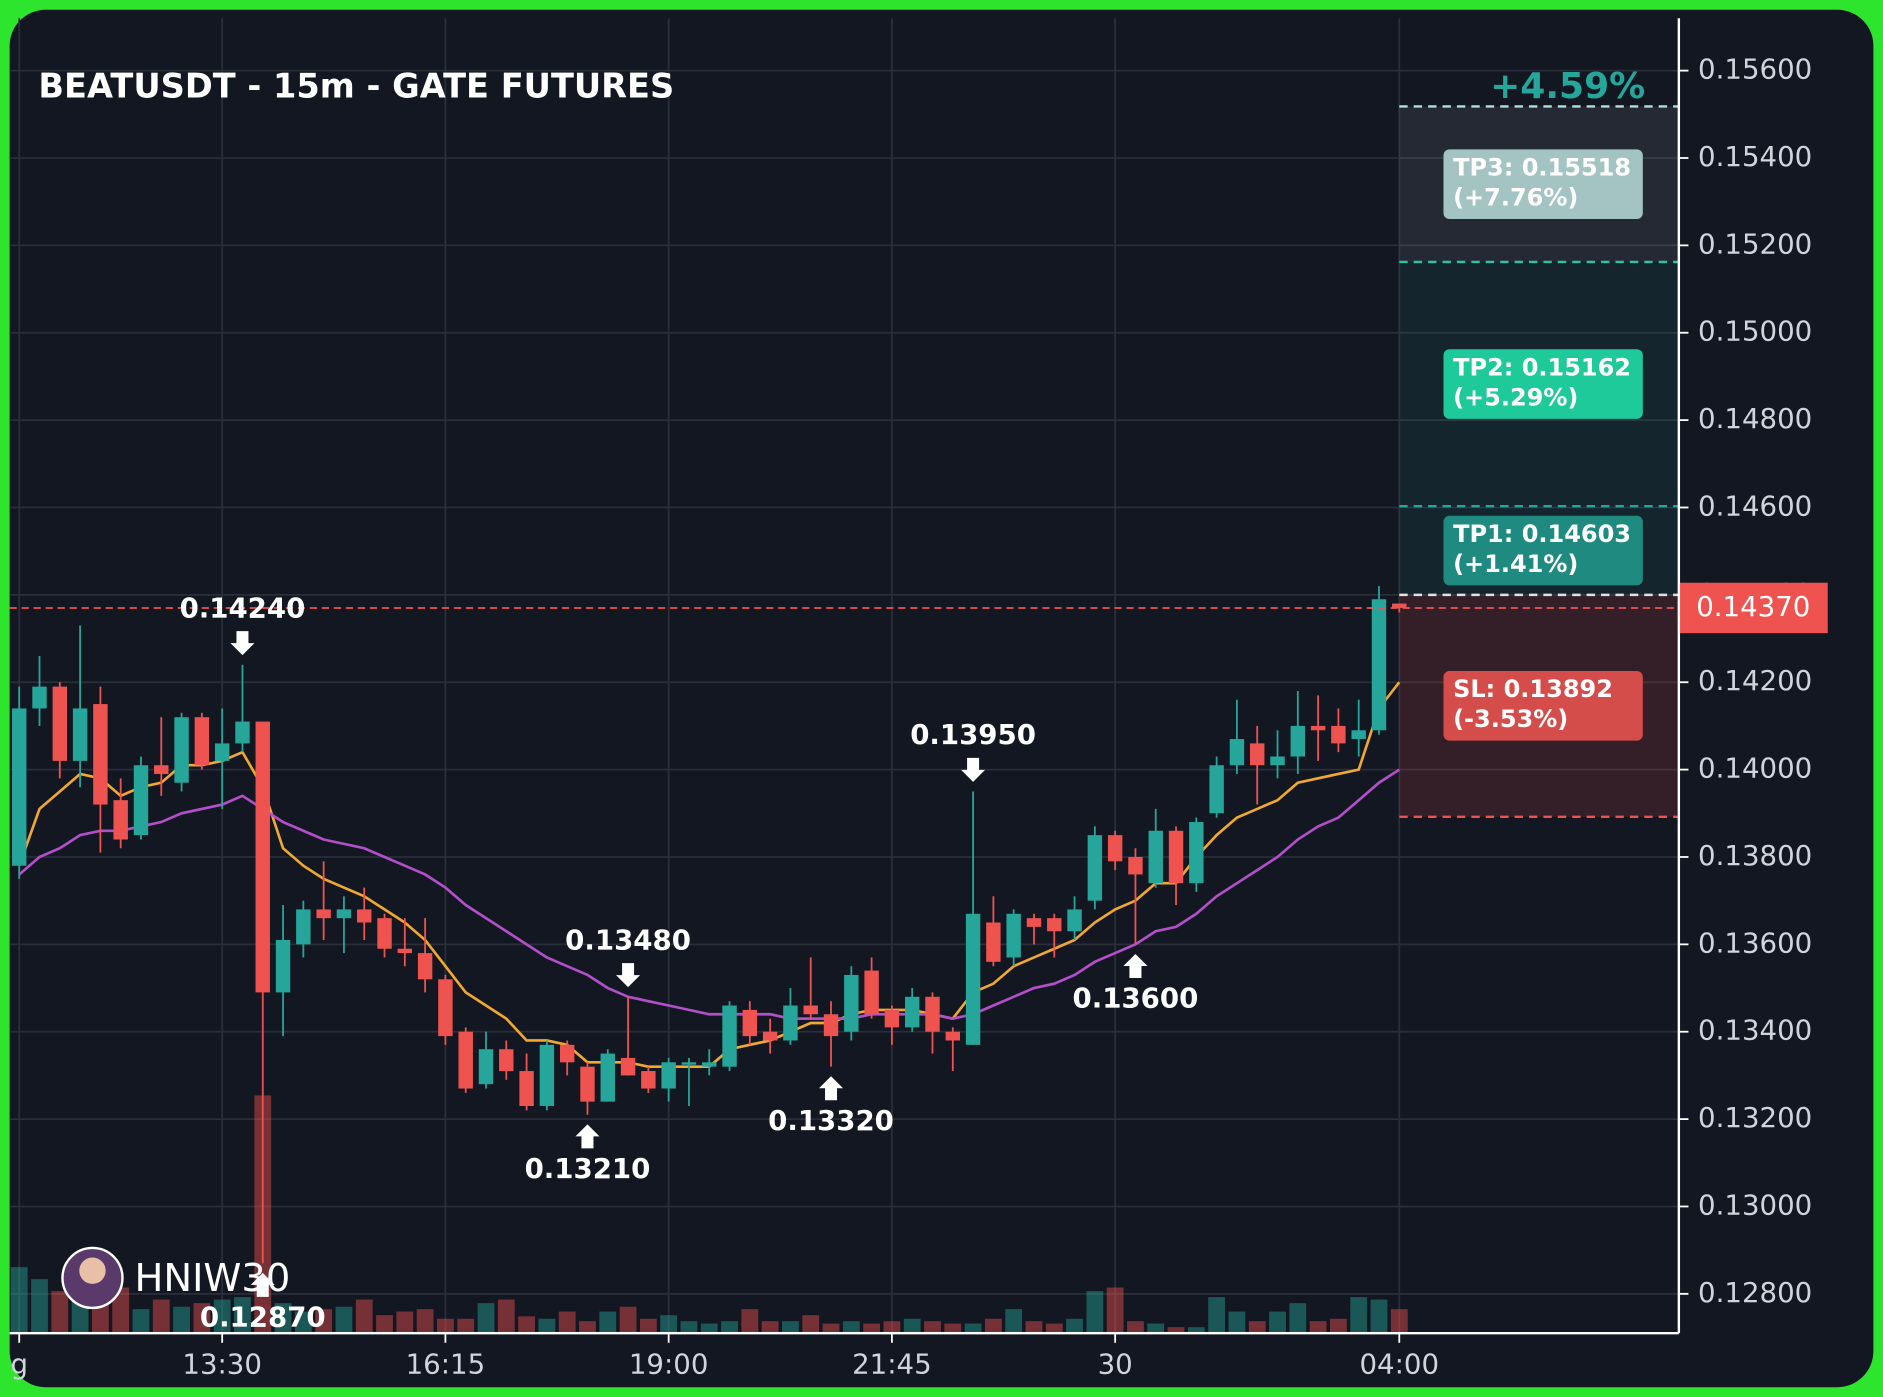 The image size is (1883, 1397). Describe the element at coordinates (19, 1364) in the screenshot. I see `x-tick-label: g` at that location.